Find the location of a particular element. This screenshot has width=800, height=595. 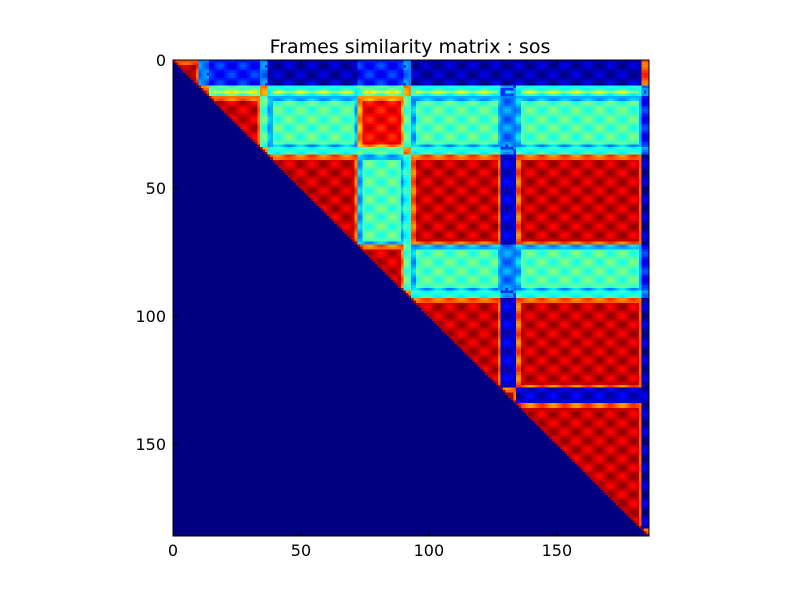

y-tick-label: 150 is located at coordinates (150, 444).